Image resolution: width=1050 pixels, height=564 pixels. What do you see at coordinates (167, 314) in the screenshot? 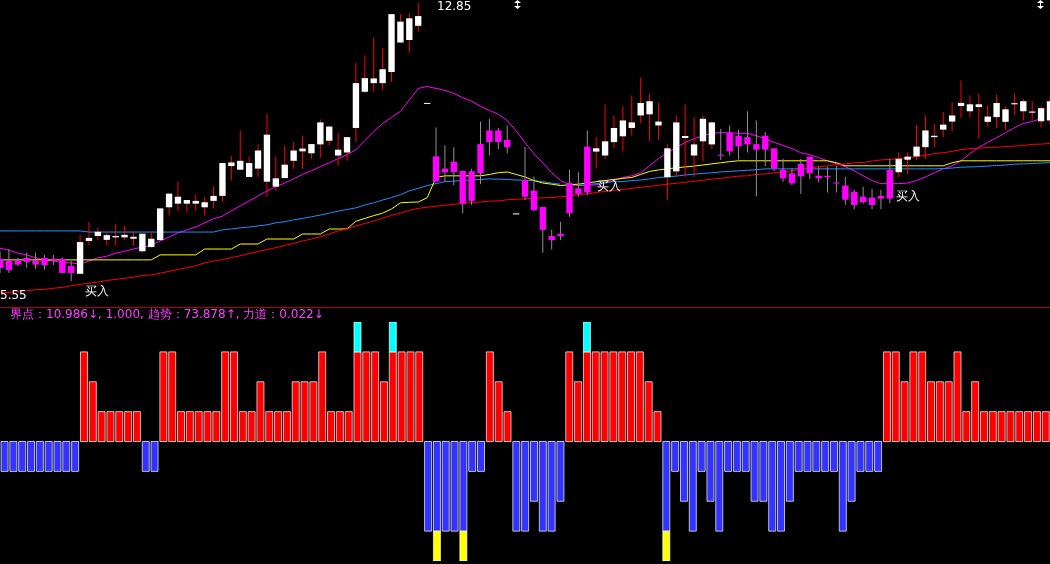
I see `chart-title: 界点：10.986↓, 1.000, 趋势：73.878↑, 力道：0.022↓` at bounding box center [167, 314].